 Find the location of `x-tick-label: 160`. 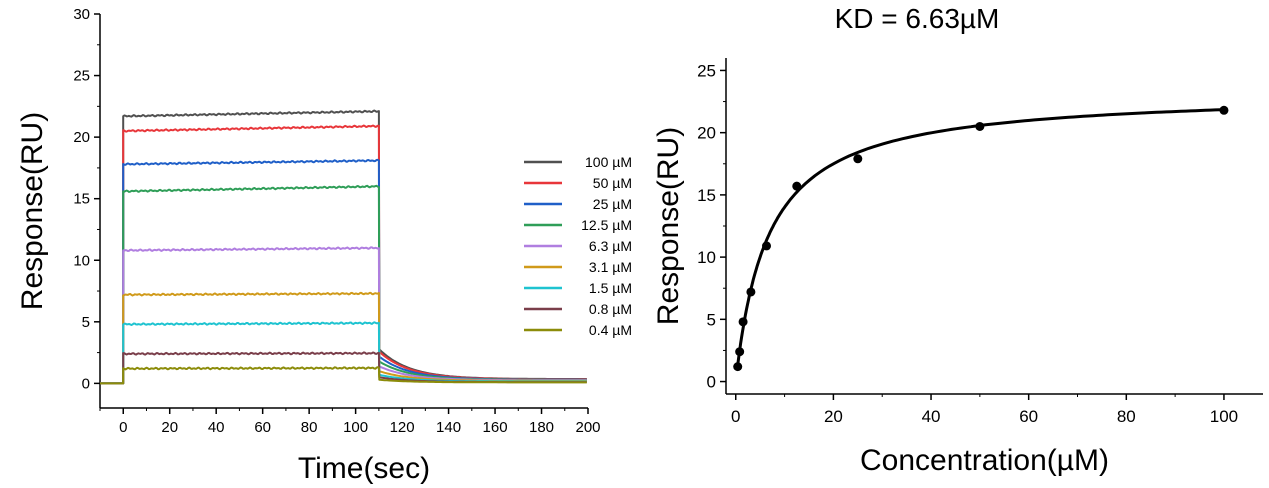

x-tick-label: 160 is located at coordinates (495, 427).